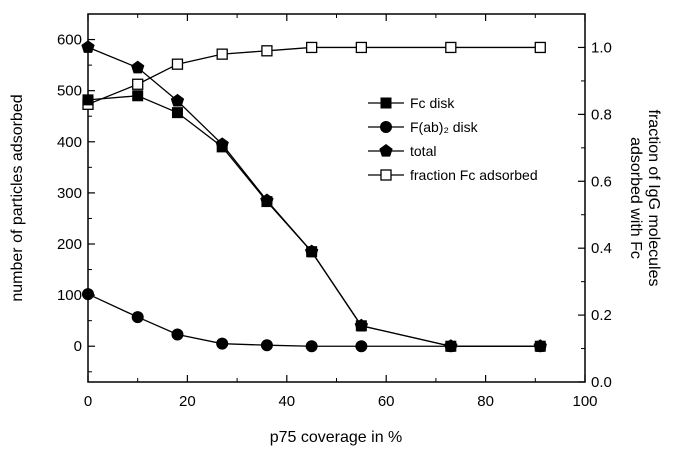 This screenshot has width=675, height=449. Describe the element at coordinates (69, 193) in the screenshot. I see `y-left-tick-label: 300` at that location.